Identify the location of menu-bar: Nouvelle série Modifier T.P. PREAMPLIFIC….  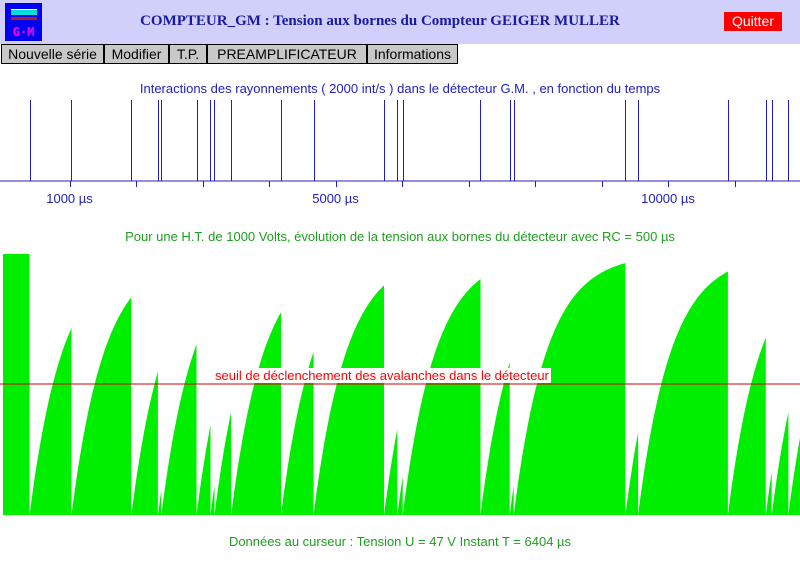
(400, 54).